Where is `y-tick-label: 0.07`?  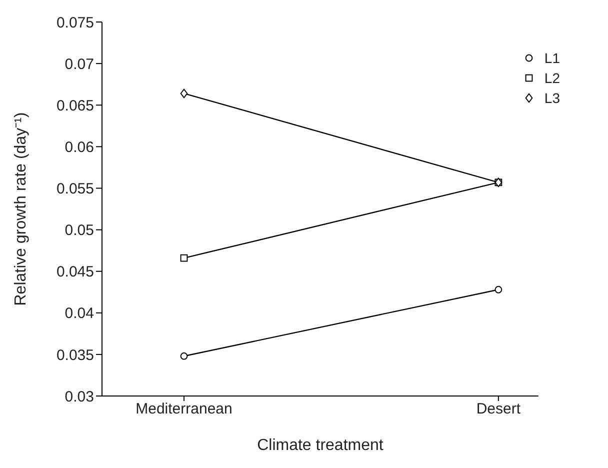 y-tick-label: 0.07 is located at coordinates (79, 64).